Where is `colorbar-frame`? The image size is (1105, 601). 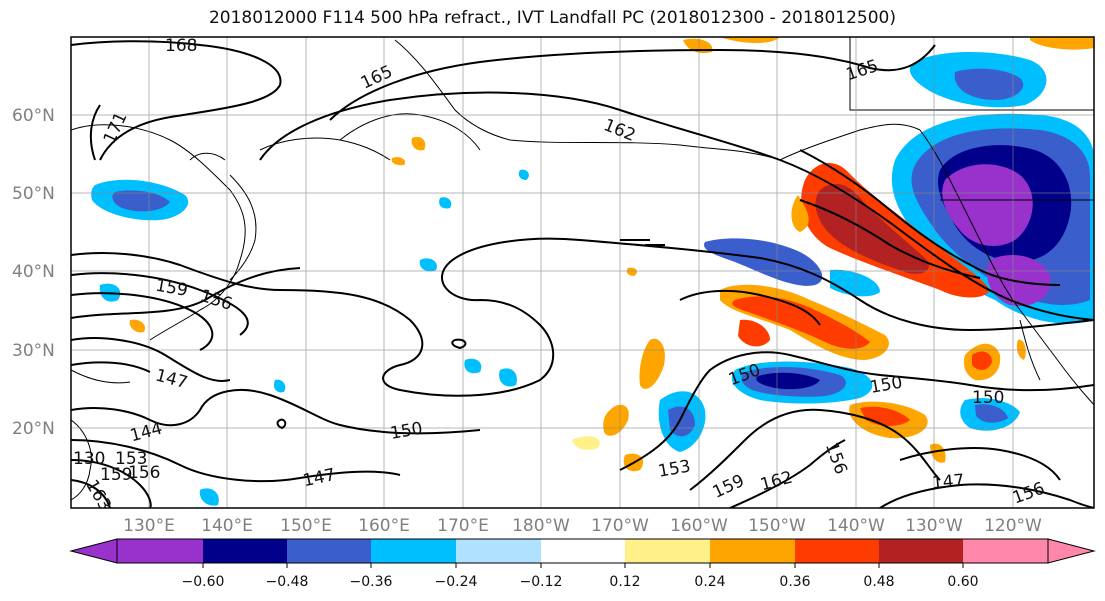 colorbar-frame is located at coordinates (582, 551).